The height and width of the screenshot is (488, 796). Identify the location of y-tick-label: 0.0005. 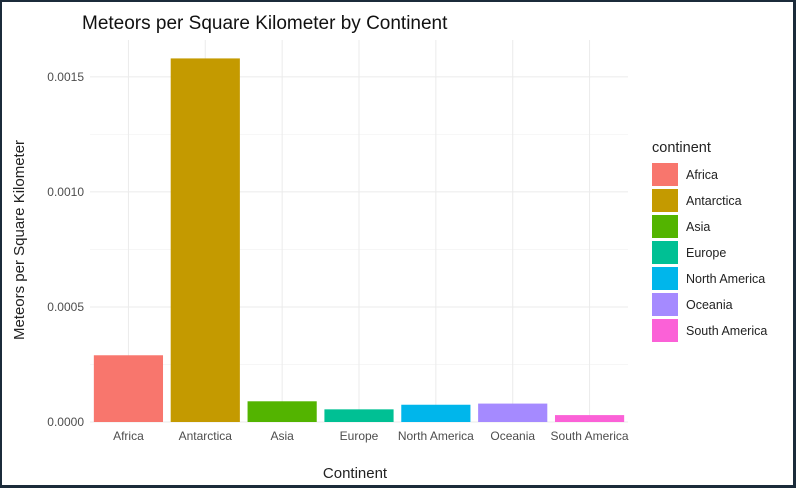
(65, 307).